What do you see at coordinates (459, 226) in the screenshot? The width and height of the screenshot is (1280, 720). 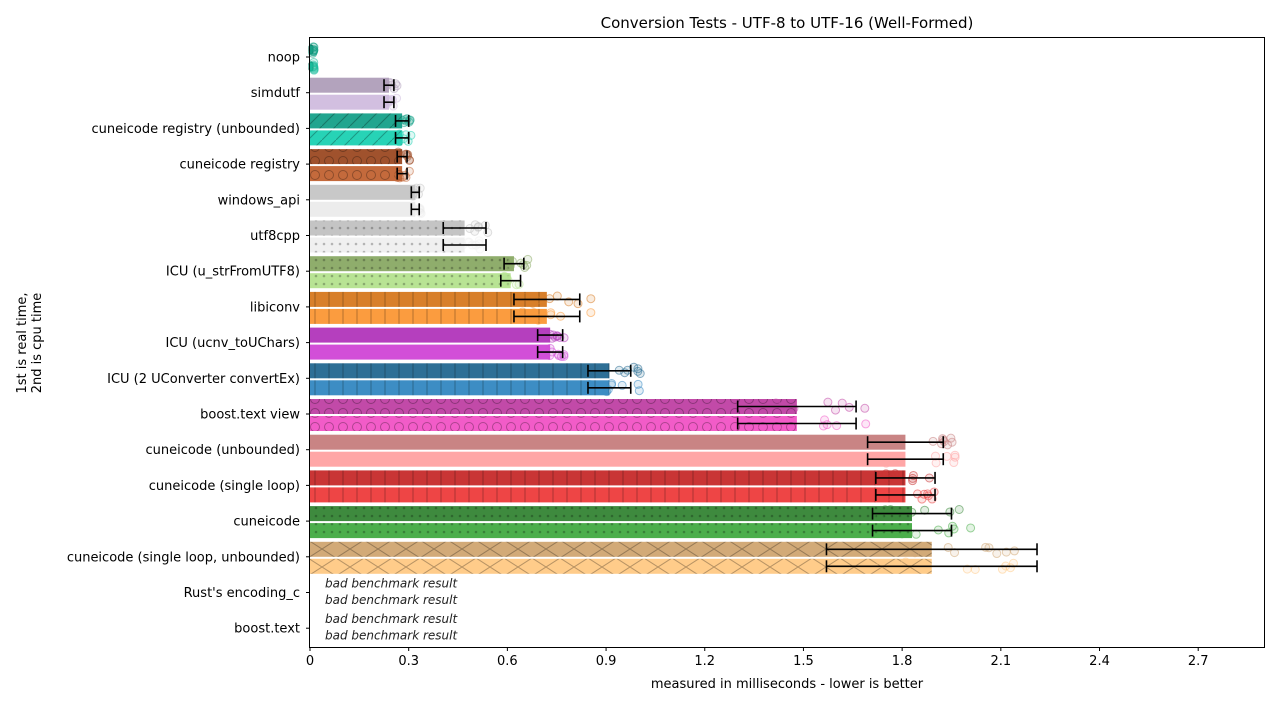 I see `sample-point-utf8cpp-real` at bounding box center [459, 226].